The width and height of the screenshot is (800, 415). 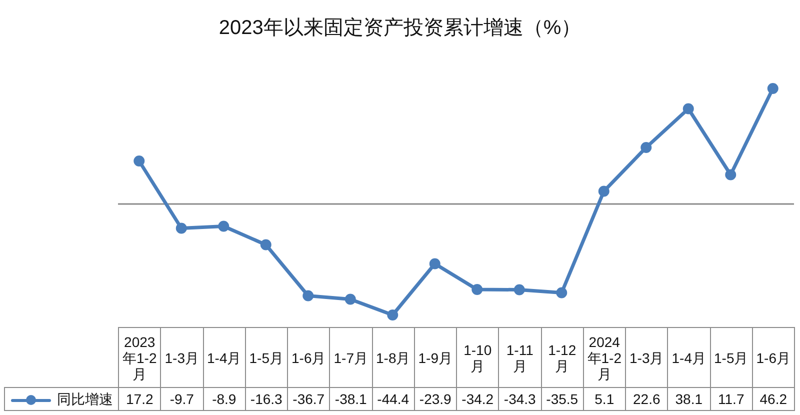 What do you see at coordinates (85, 399) in the screenshot?
I see `legend-label: 同比增速` at bounding box center [85, 399].